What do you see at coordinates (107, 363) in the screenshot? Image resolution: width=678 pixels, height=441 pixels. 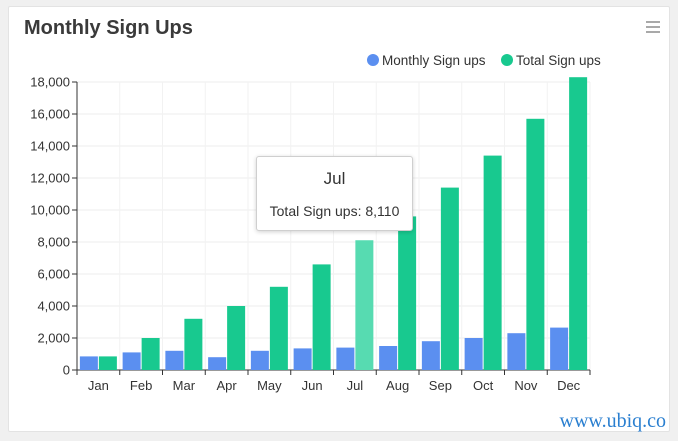 I see `bar-total-jan` at bounding box center [107, 363].